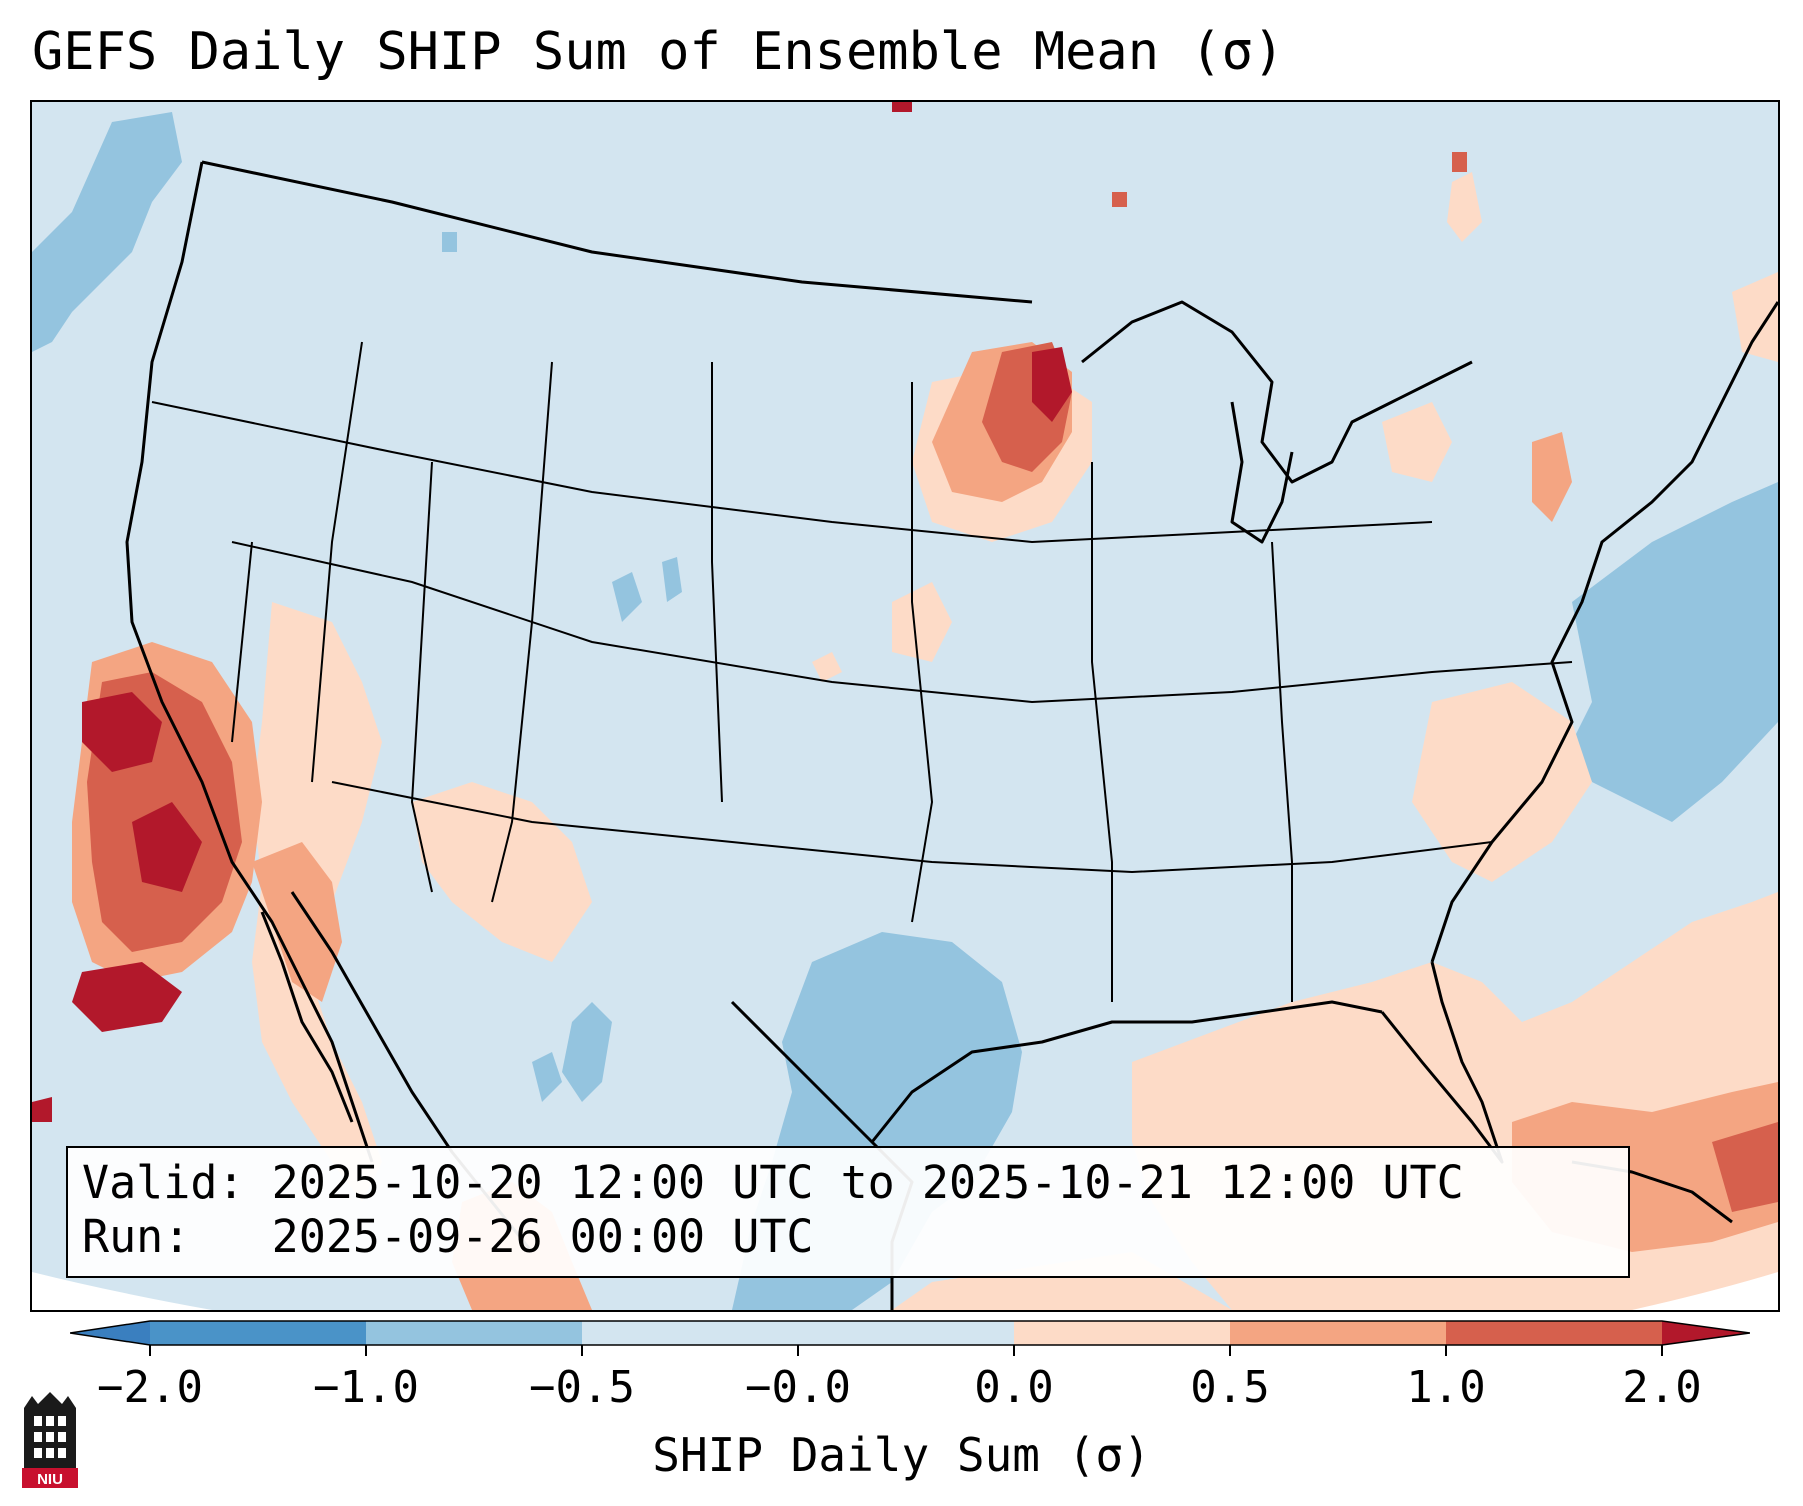 This screenshot has width=1803, height=1506. I want to click on niu-logo: NIU, so click(50, 1440).